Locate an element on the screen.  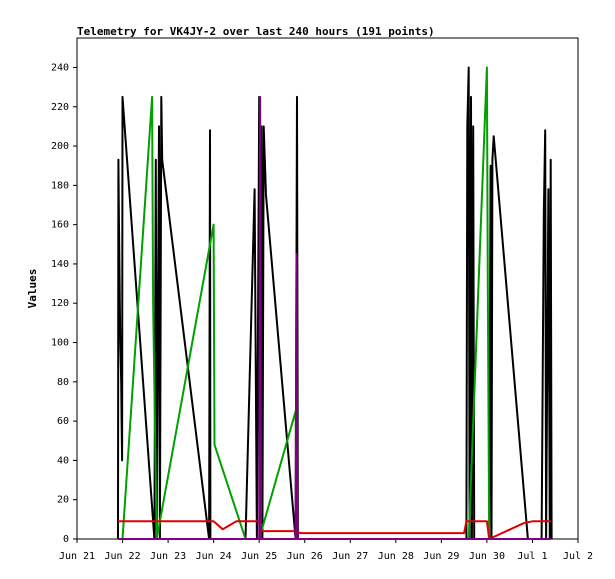
y-tick-label: 80 is located at coordinates (63, 382).